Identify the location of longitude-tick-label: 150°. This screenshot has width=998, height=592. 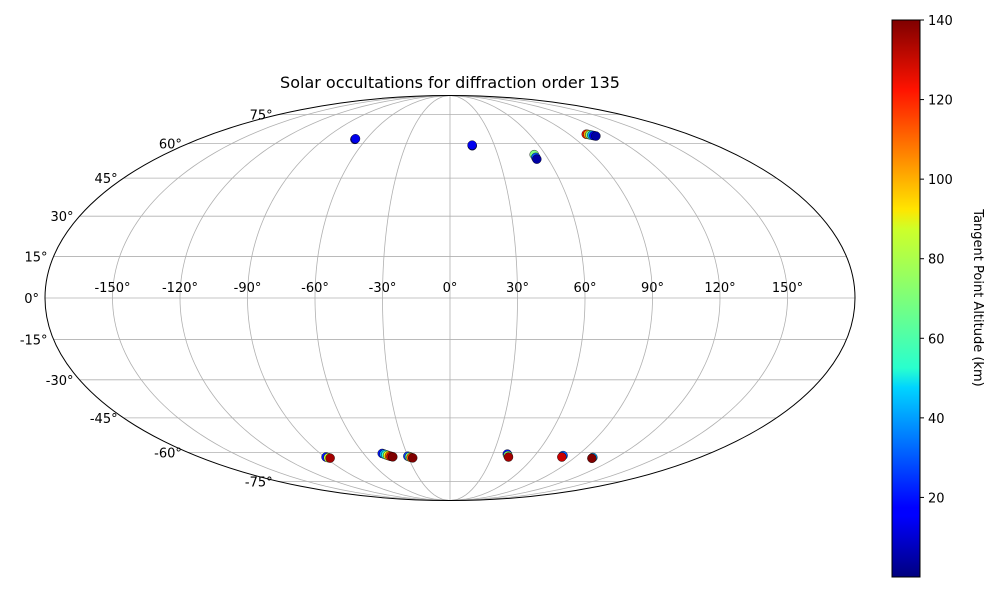
(787, 288).